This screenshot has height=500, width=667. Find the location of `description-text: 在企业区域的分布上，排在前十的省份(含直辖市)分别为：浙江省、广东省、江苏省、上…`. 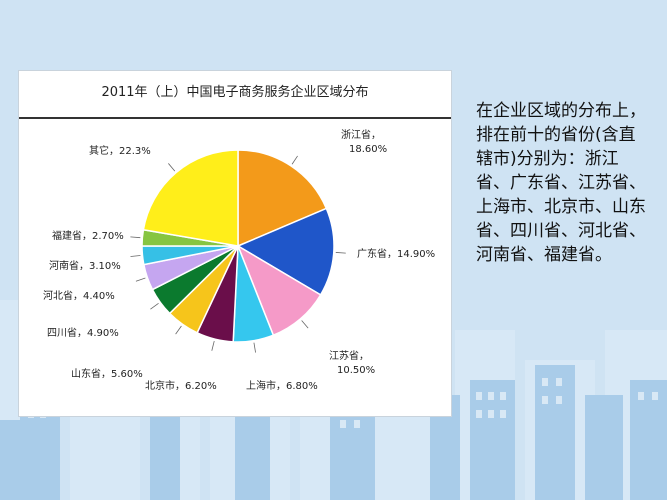

description-text: 在企业区域的分布上，排在前十的省份(含直辖市)分别为：浙江省、广东省、江苏省、上… is located at coordinates (561, 183).